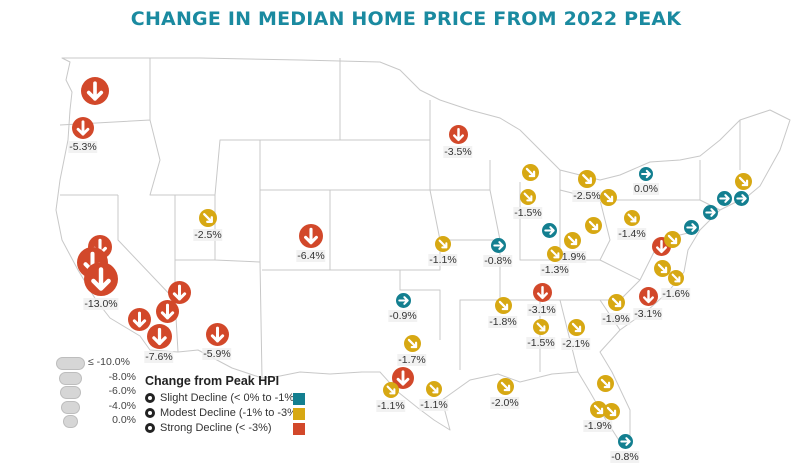 The height and width of the screenshot is (472, 812). Describe the element at coordinates (83, 147) in the screenshot. I see `marker-value-label: -5.3%` at that location.